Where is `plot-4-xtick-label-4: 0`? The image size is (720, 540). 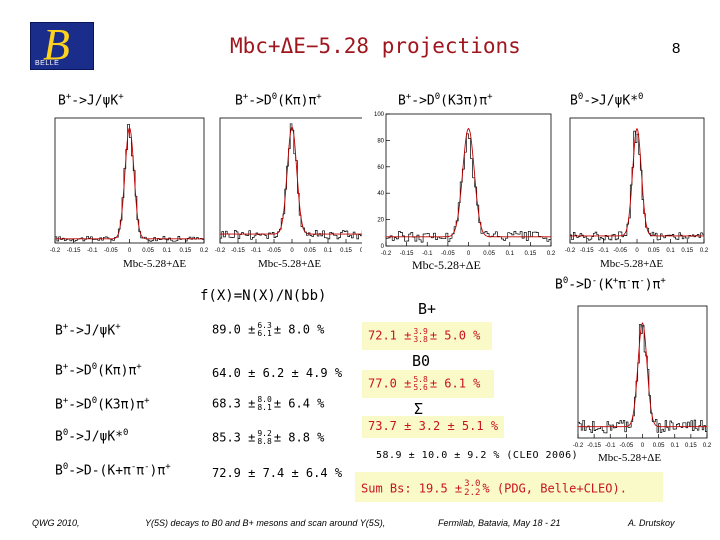
plot-4-xtick-label-4: 0 is located at coordinates (637, 251).